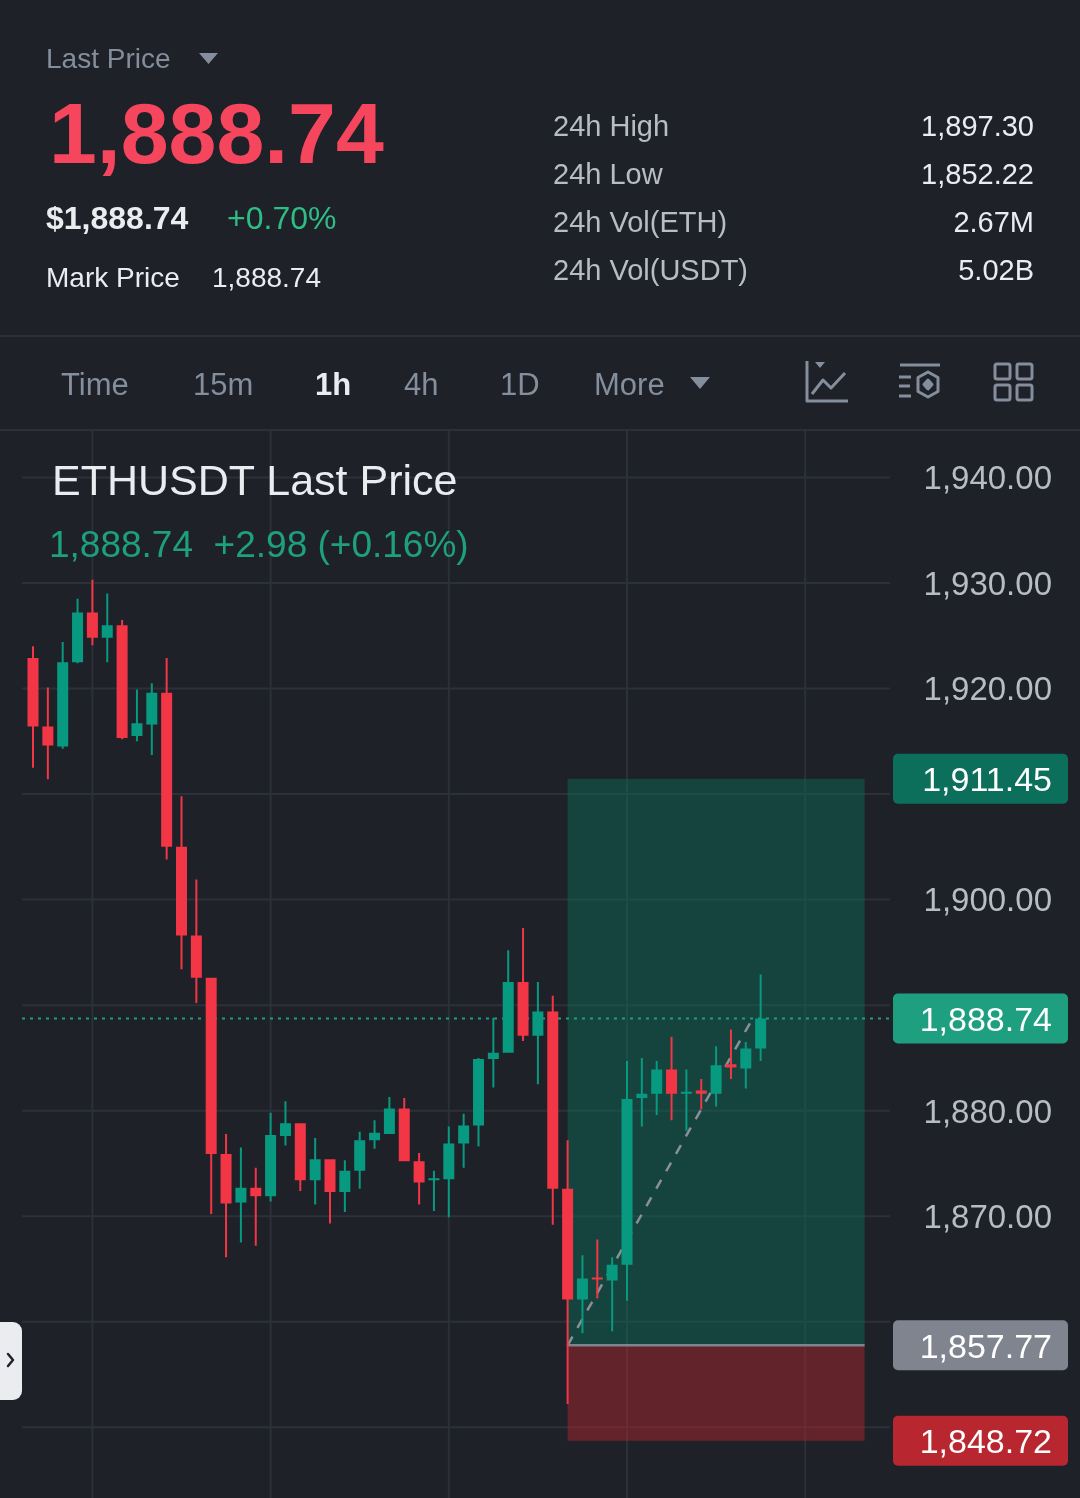  What do you see at coordinates (282, 218) in the screenshot?
I see `text: +0.70%` at bounding box center [282, 218].